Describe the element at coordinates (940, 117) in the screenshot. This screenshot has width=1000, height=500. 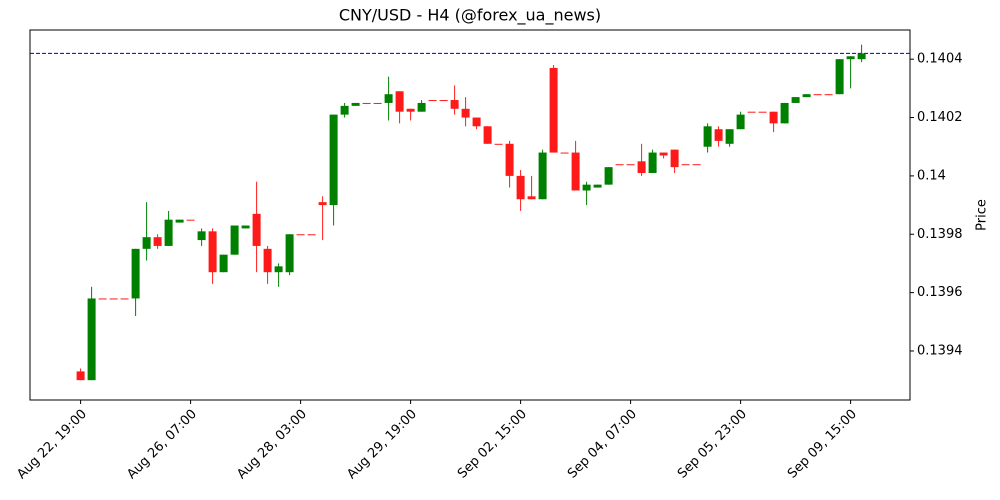
I see `y-tick-label: 0.1402` at that location.